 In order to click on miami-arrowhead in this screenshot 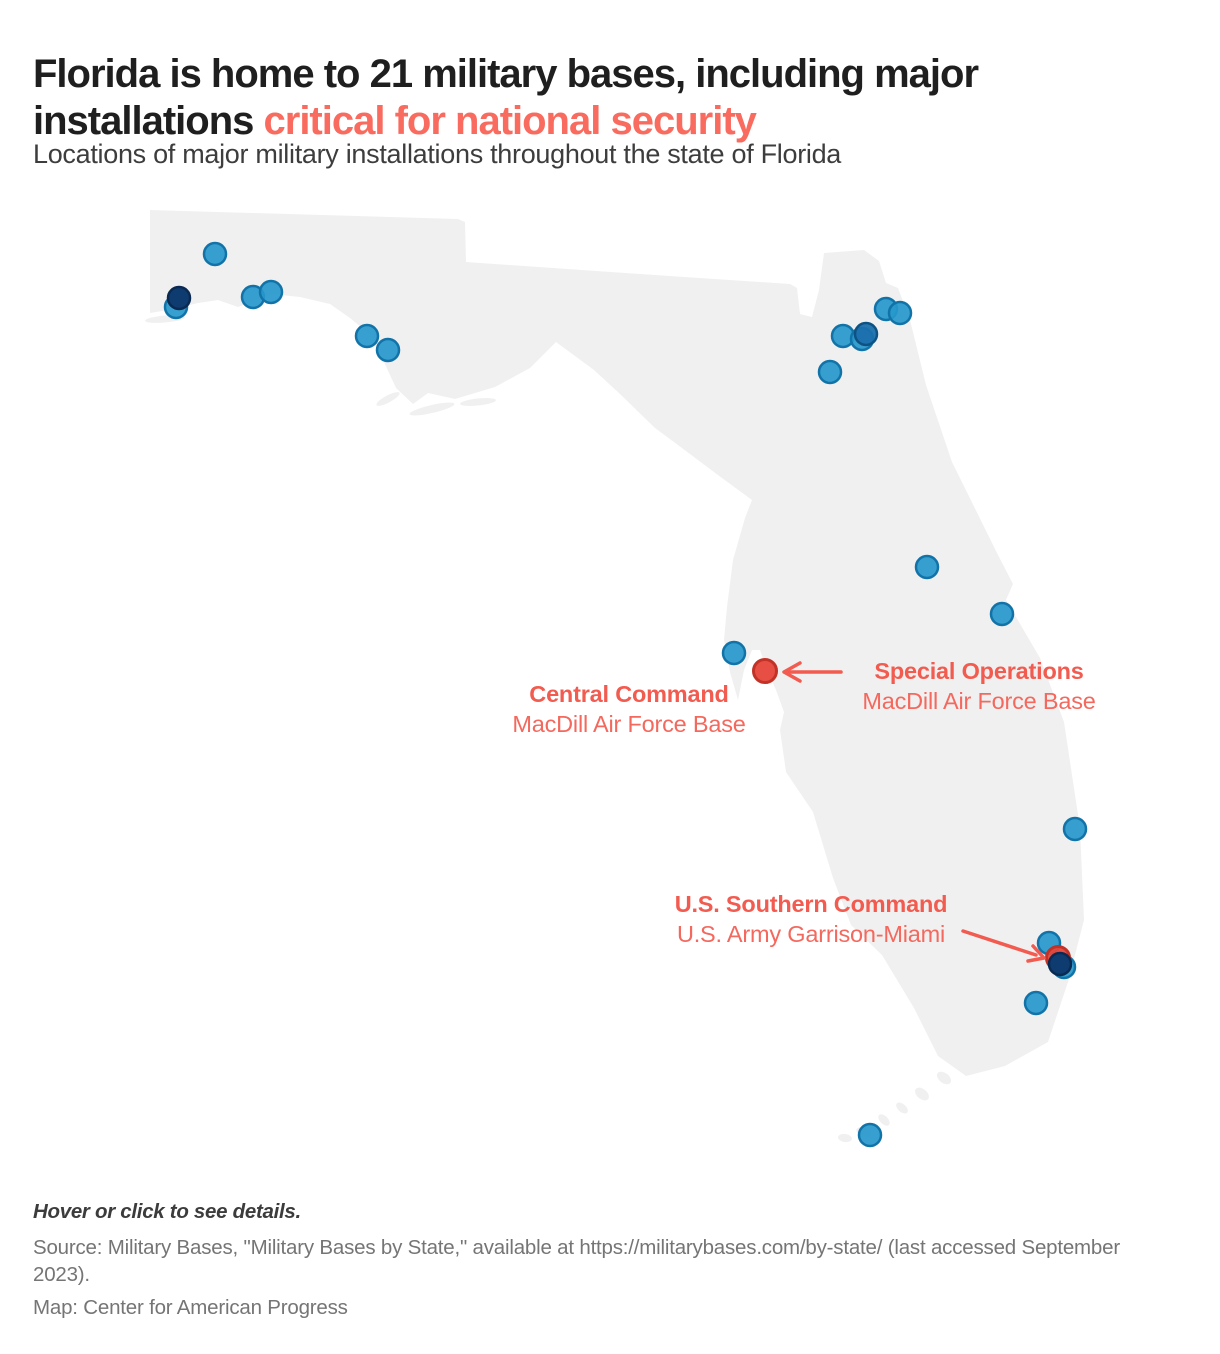, I will do `click(1036, 953)`.